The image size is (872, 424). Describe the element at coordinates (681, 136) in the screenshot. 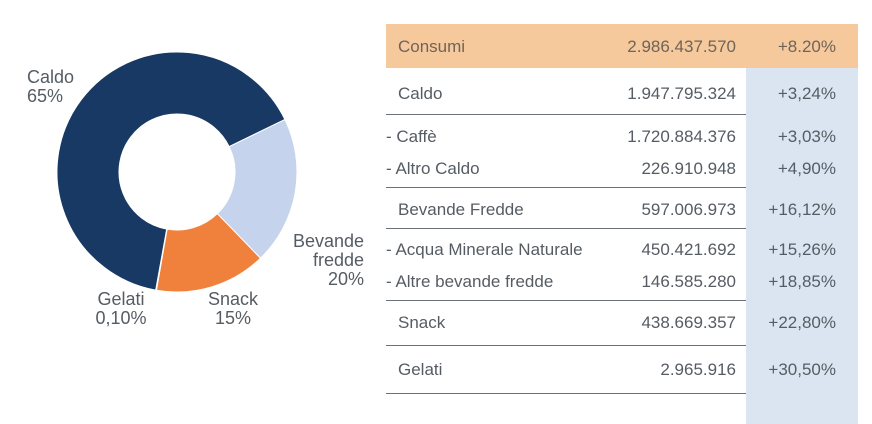

I see `row-value: 1.720.884.376` at that location.